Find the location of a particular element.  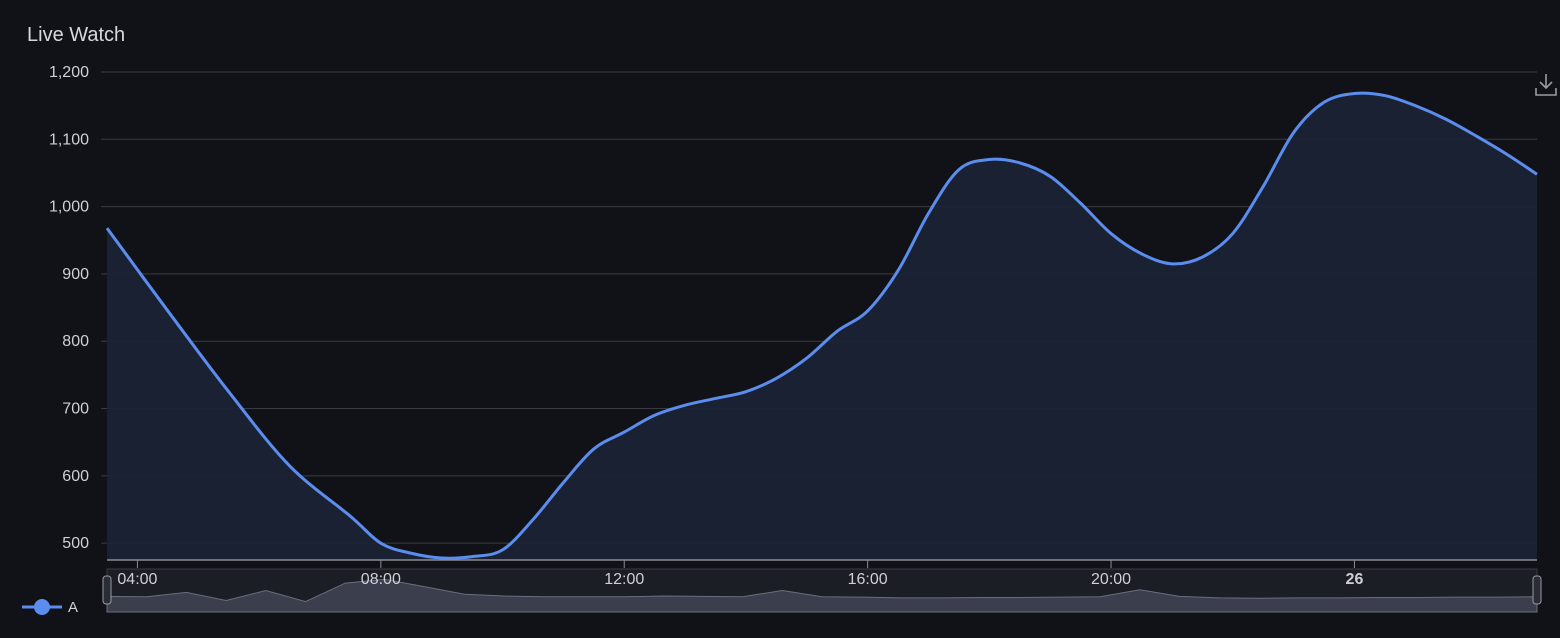

y-tick-label: 900 is located at coordinates (75, 274).